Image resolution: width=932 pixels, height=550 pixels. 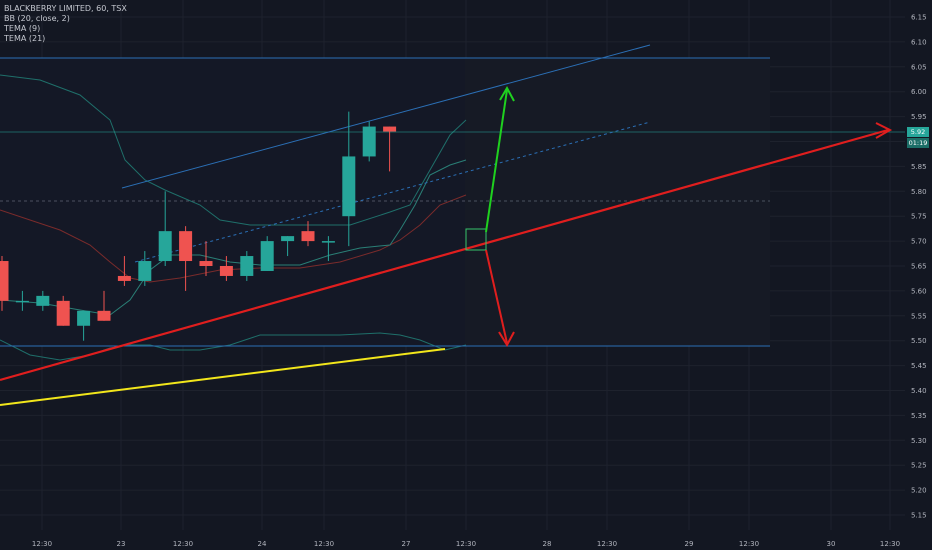 I want to click on y-tick-label: 5.60, so click(x=919, y=291).